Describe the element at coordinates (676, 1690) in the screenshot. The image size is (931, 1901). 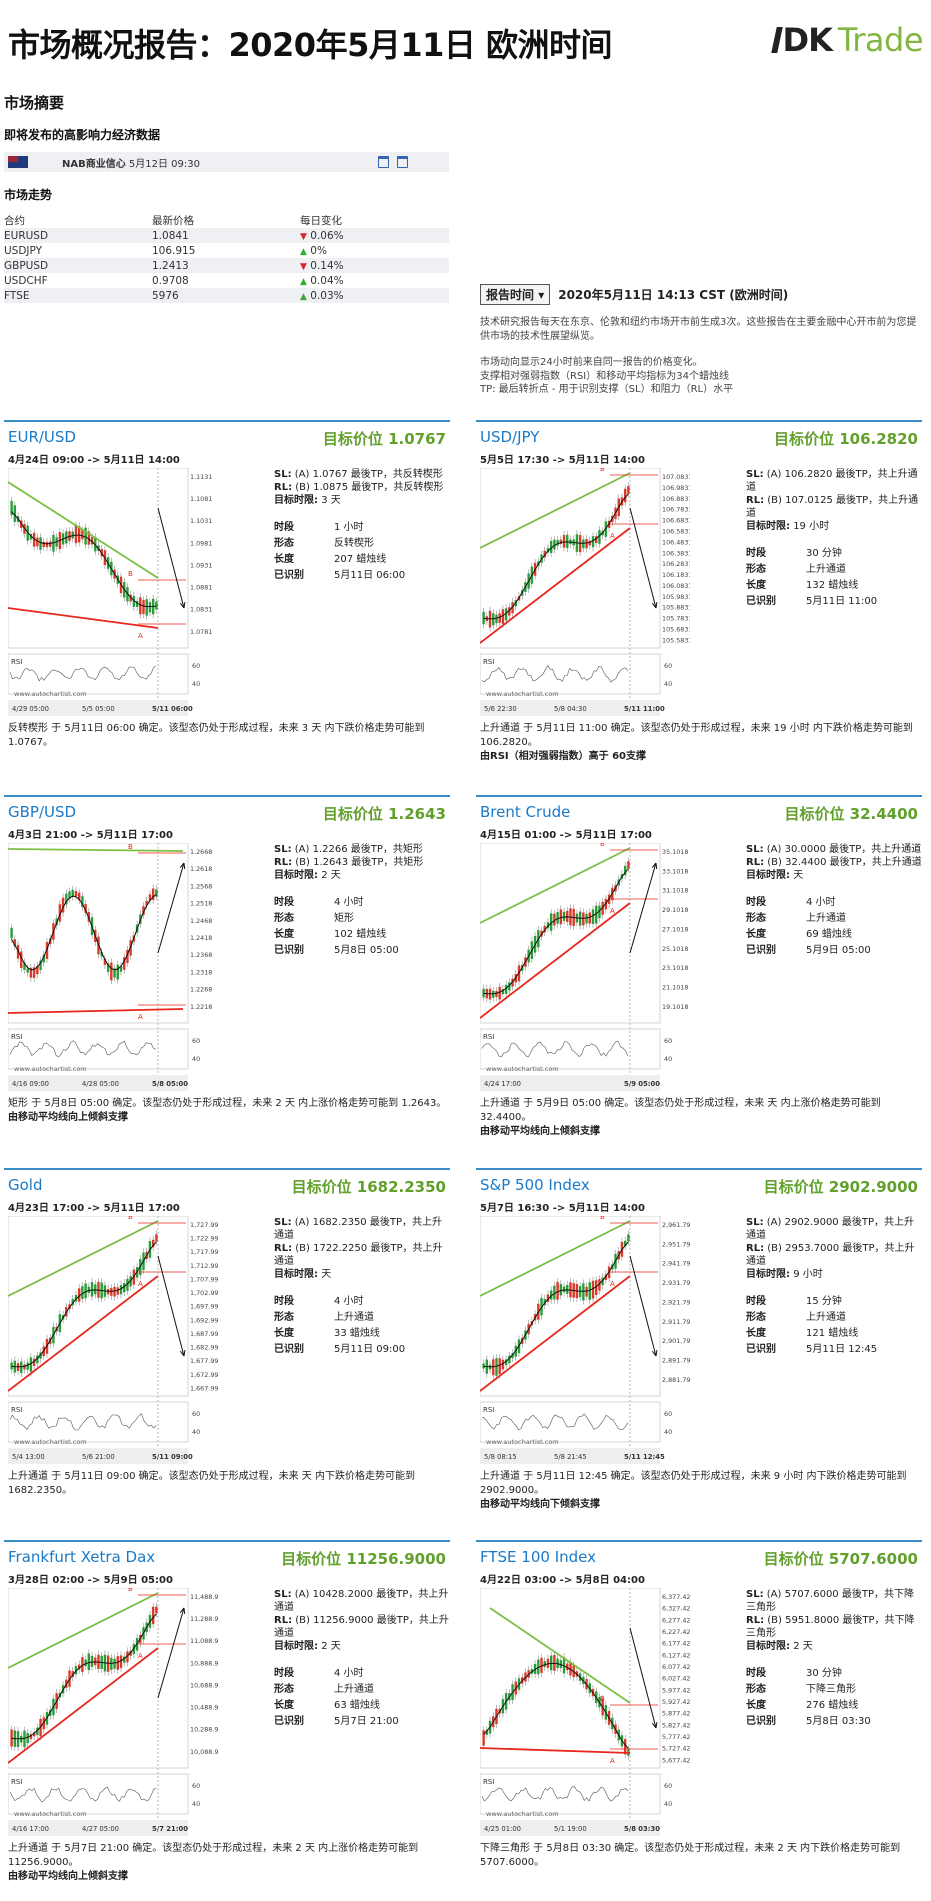
I see `y-tick-label: 5,977.4210` at that location.